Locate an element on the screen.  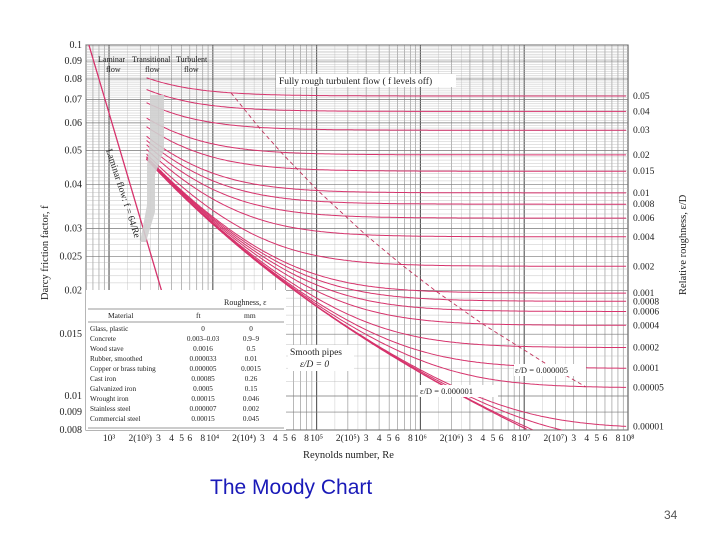
y-tick-label: 0.05 is located at coordinates (74, 151).